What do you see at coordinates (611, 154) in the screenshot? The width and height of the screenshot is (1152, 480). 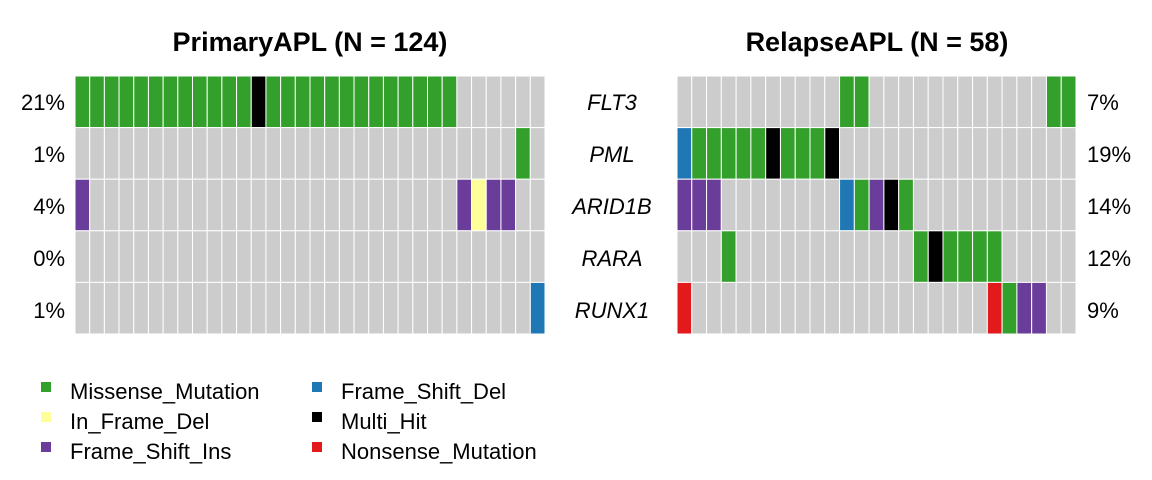 I see `gene-label-pml: PML` at bounding box center [611, 154].